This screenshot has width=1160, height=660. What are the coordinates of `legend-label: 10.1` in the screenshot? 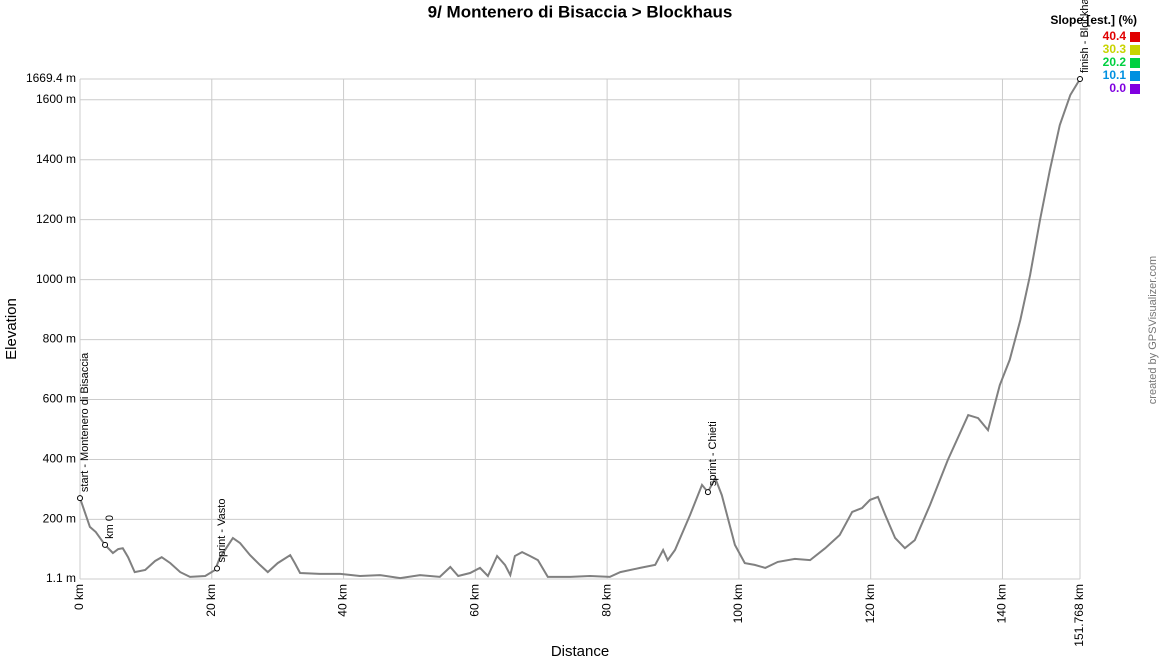 It's located at (1115, 75).